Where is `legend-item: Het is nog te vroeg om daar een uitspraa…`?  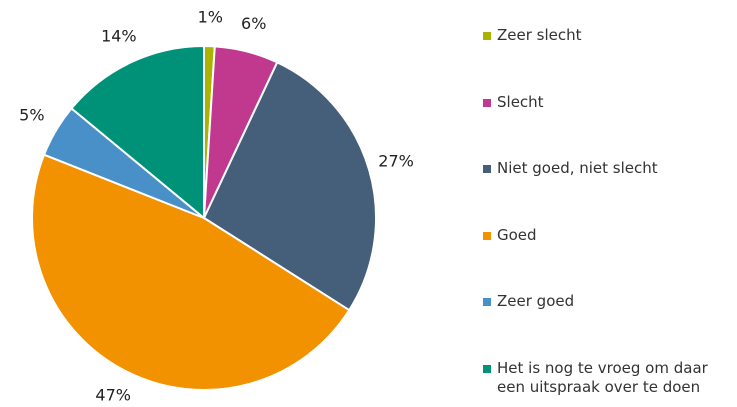 legend-item: Het is nog te vroeg om daar een uitspraa… is located at coordinates (610, 378).